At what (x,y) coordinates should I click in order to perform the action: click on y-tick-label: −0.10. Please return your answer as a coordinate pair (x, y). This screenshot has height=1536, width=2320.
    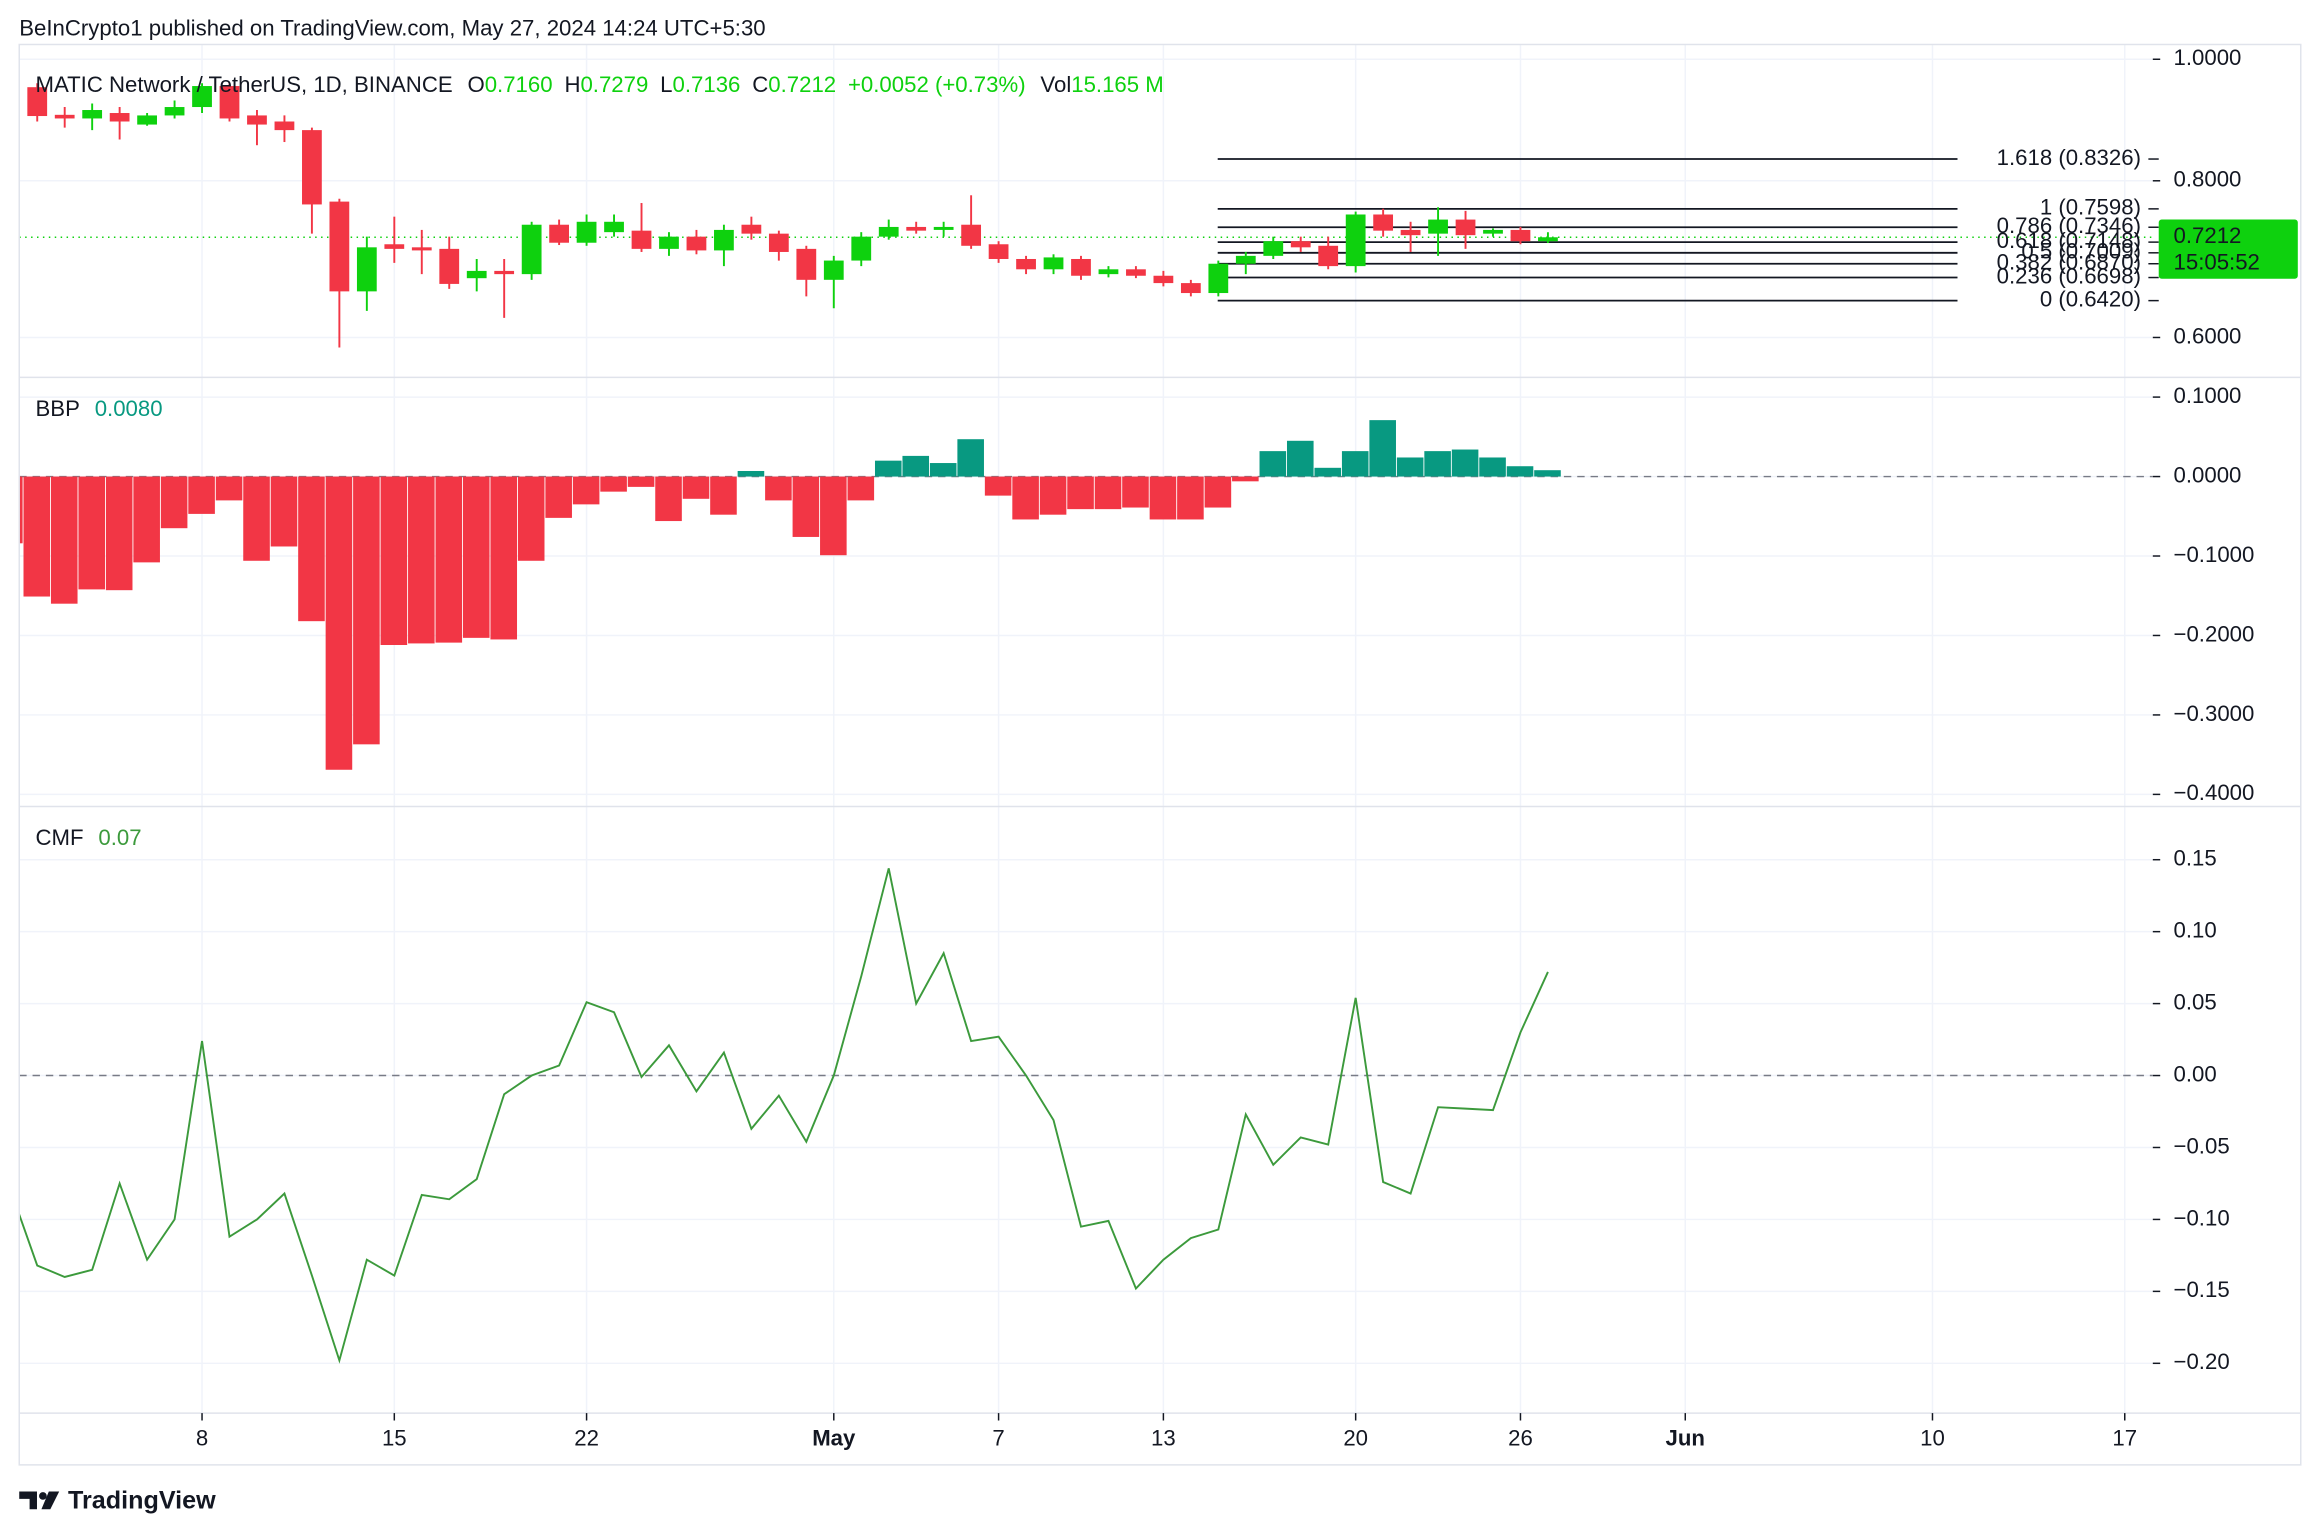
    Looking at the image, I should click on (2202, 1217).